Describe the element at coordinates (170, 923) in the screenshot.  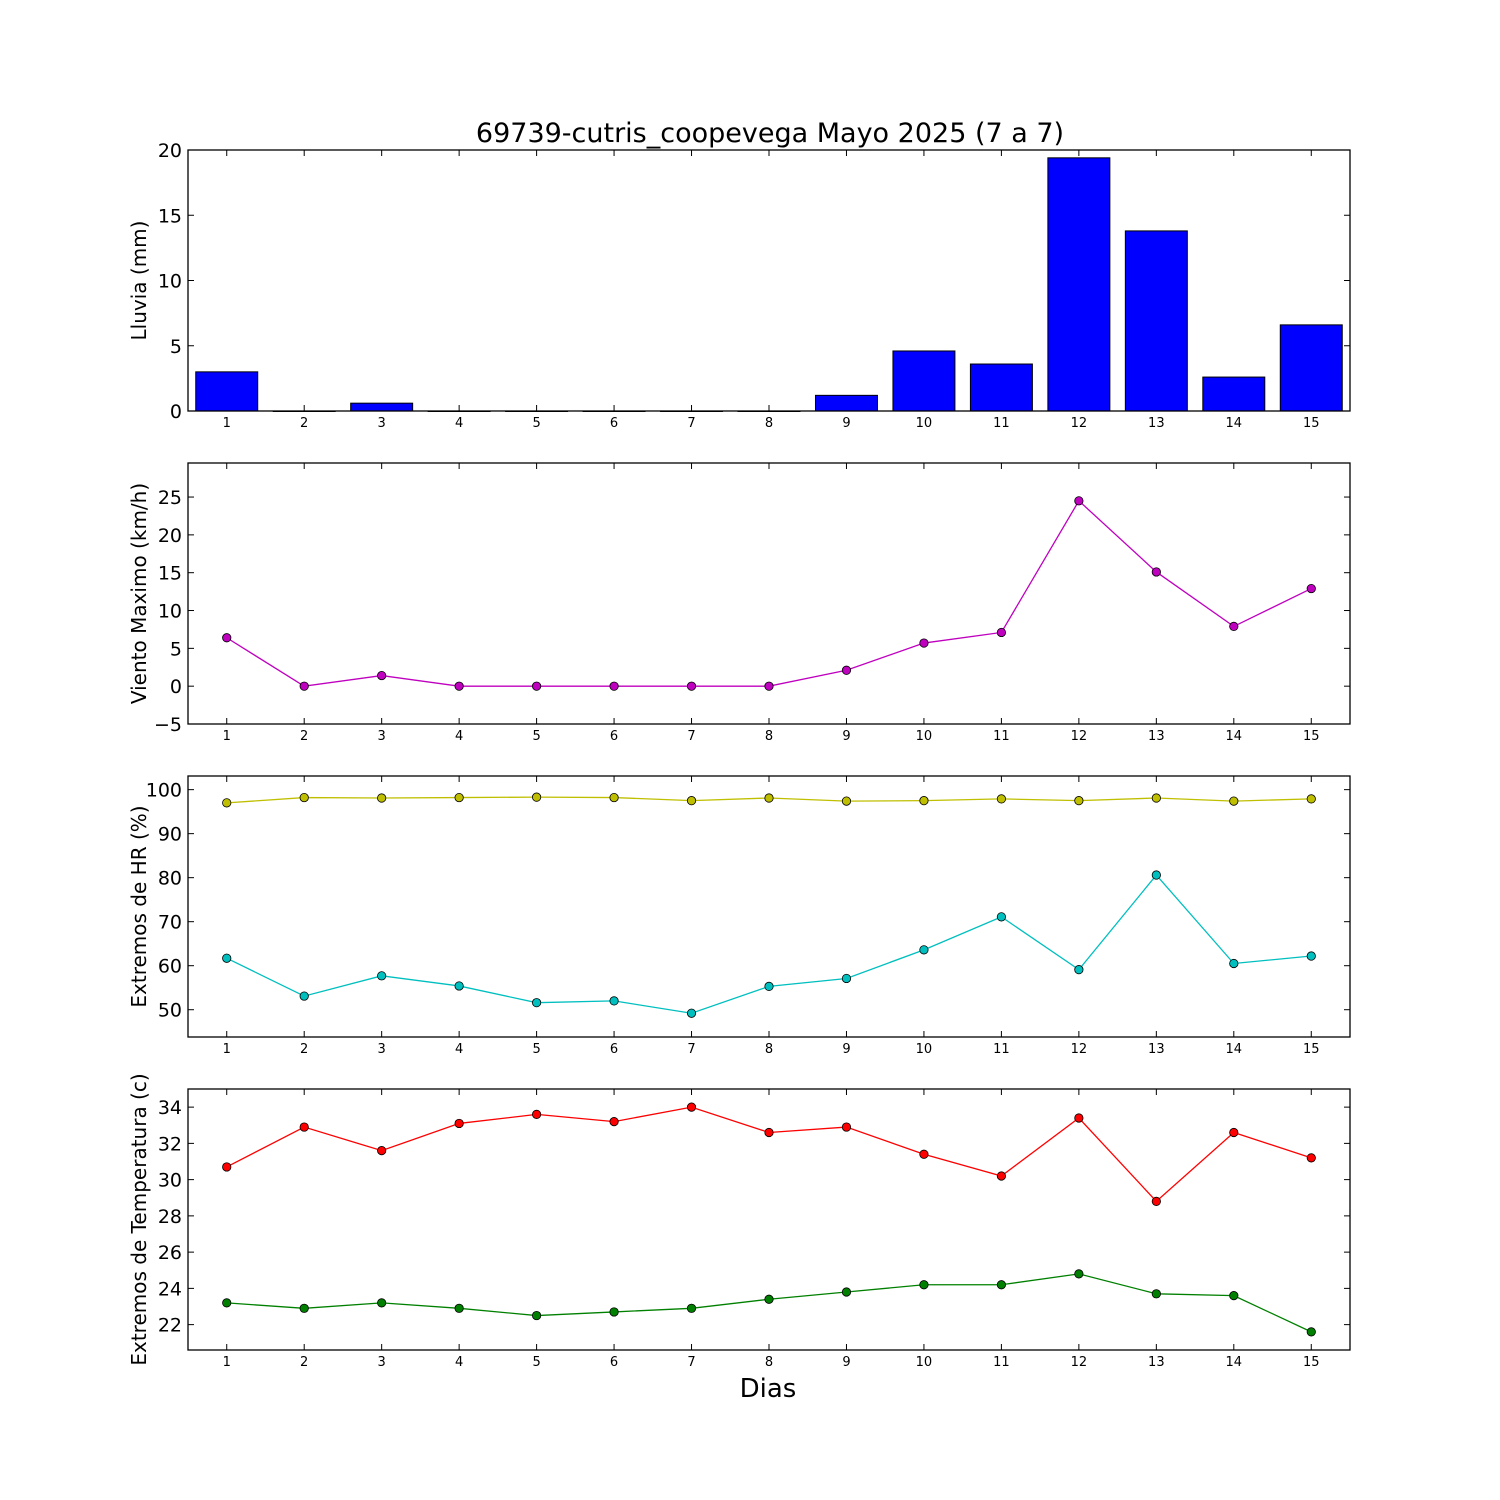
I see `y-tick-label: 70` at that location.